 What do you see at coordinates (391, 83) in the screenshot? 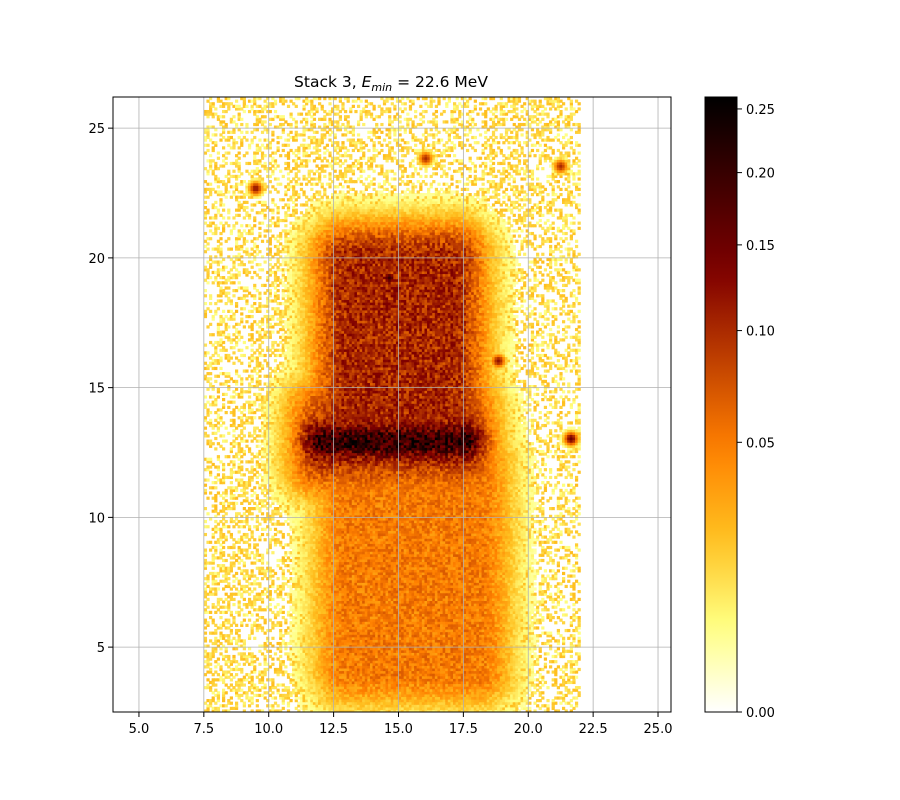
I see `chart-title: Stack 3, Emin = 22.6 MeV` at bounding box center [391, 83].